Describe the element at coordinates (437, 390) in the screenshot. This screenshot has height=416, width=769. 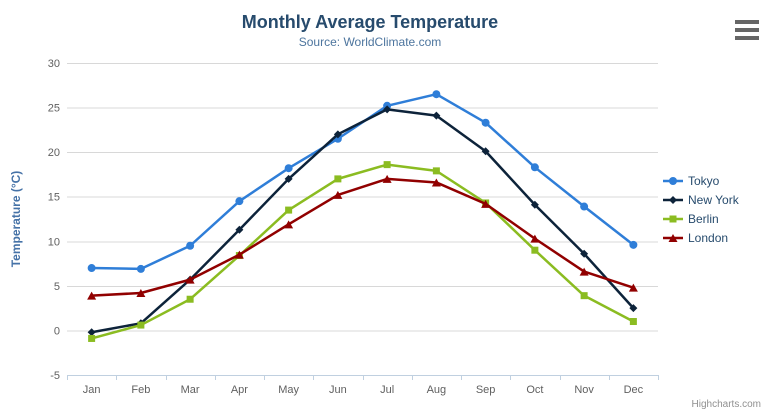
I see `x-axis-label: Aug` at that location.